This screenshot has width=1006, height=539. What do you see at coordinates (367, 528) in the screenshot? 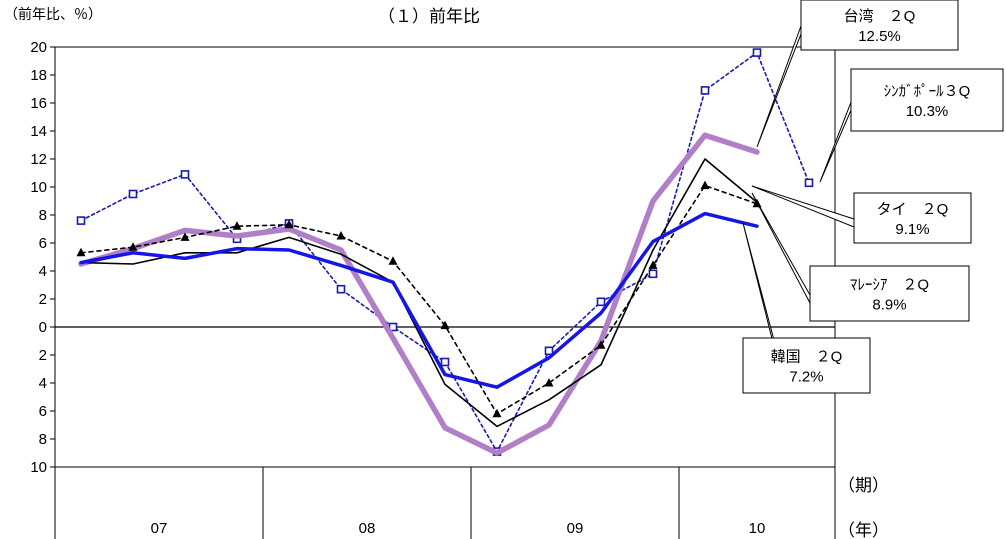
I see `year-label: 08` at bounding box center [367, 528].